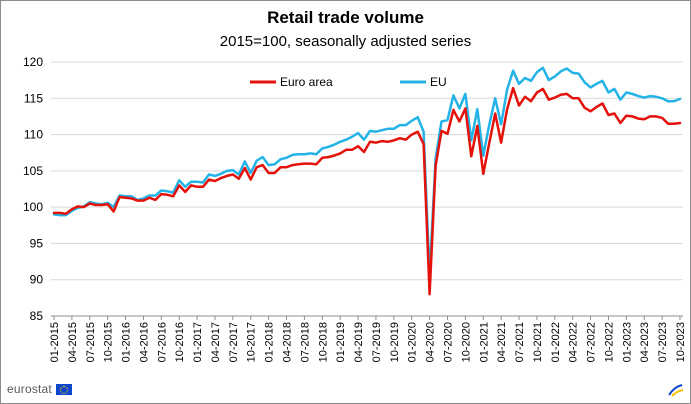 This screenshot has width=691, height=404. Describe the element at coordinates (448, 342) in the screenshot. I see `x-tick-label: 07-2020` at that location.